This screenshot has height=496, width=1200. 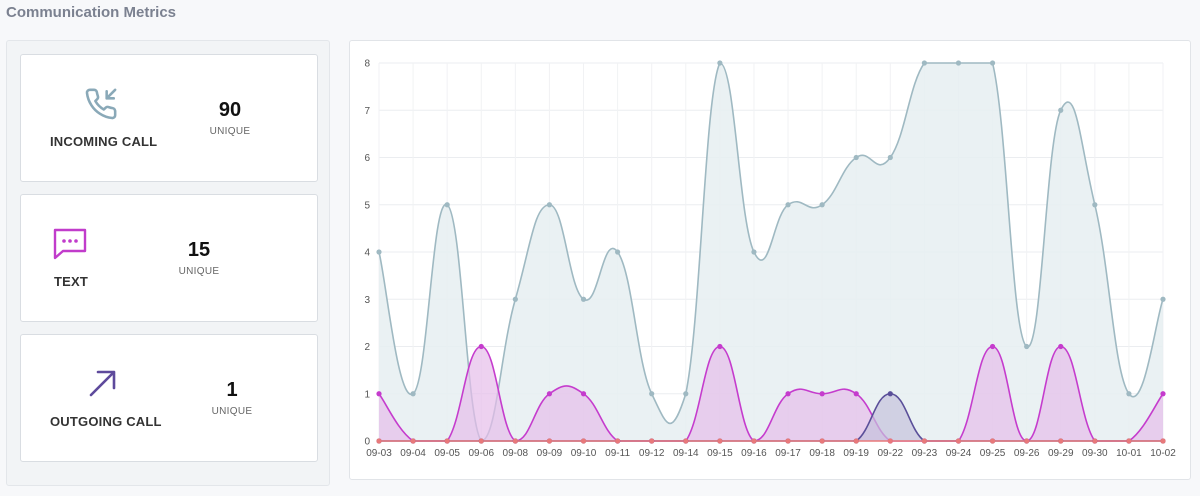 What do you see at coordinates (367, 394) in the screenshot?
I see `y-tick-label: 1` at bounding box center [367, 394].